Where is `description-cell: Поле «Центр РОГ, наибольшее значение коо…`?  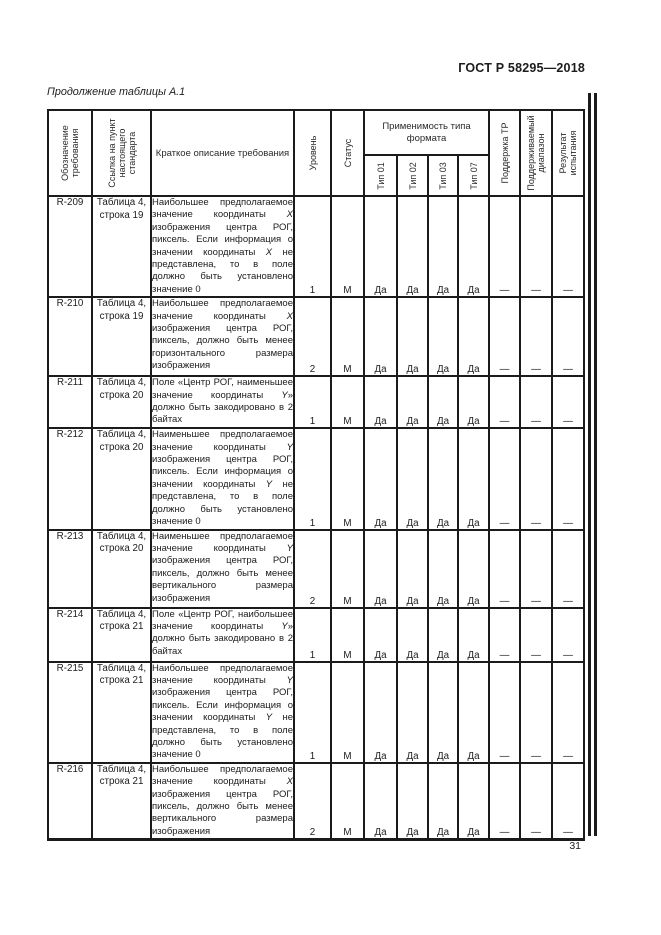
description-cell: Поле «Центр РОГ, наибольшее значение коо… is located at coordinates (222, 634).